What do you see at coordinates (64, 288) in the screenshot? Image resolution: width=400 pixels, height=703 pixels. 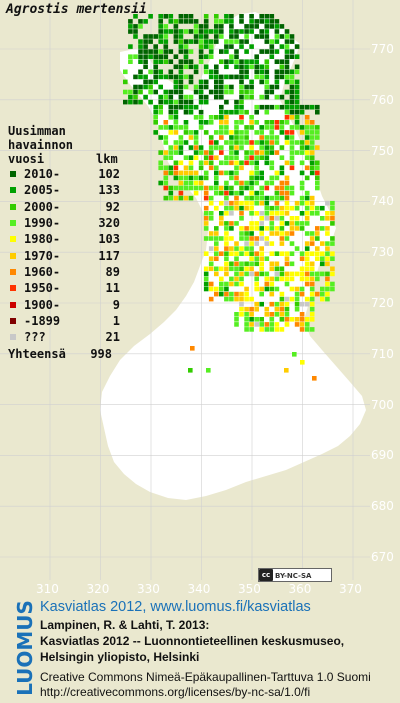 I see `legend-row: 1950- 11` at bounding box center [64, 288].